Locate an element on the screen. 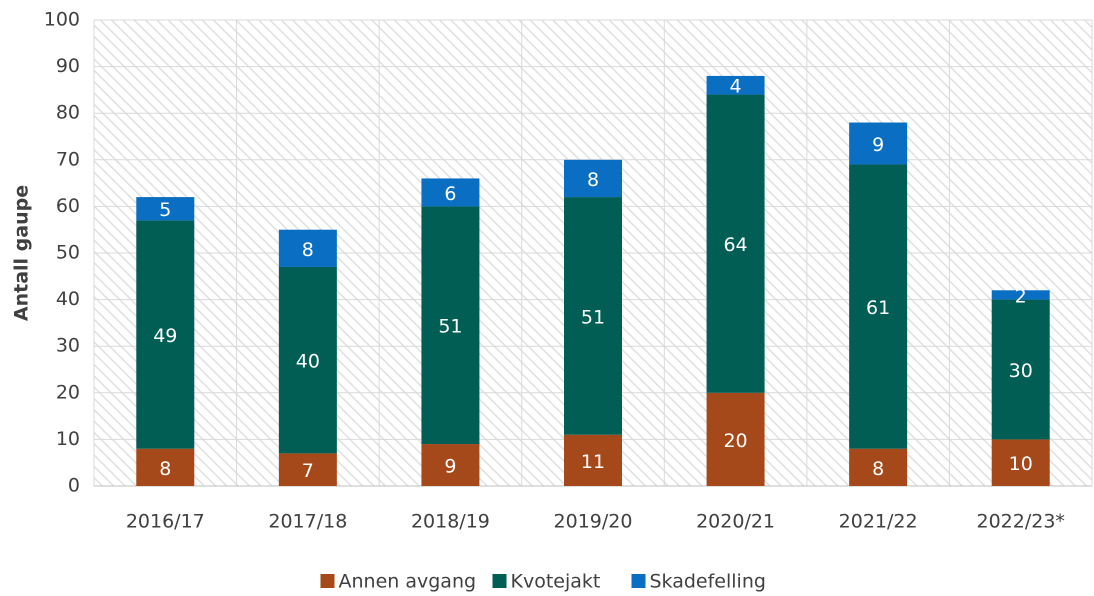 This screenshot has width=1094, height=596. y-tick-label: 50 is located at coordinates (68, 253).